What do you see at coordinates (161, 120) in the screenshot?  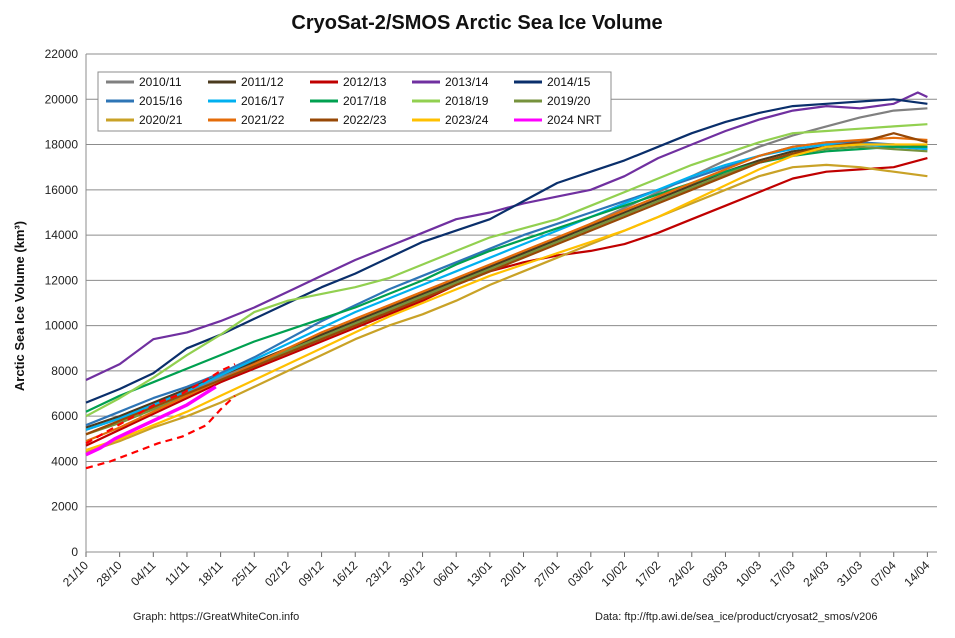 I see `legend-label: 2020/21` at bounding box center [161, 120].